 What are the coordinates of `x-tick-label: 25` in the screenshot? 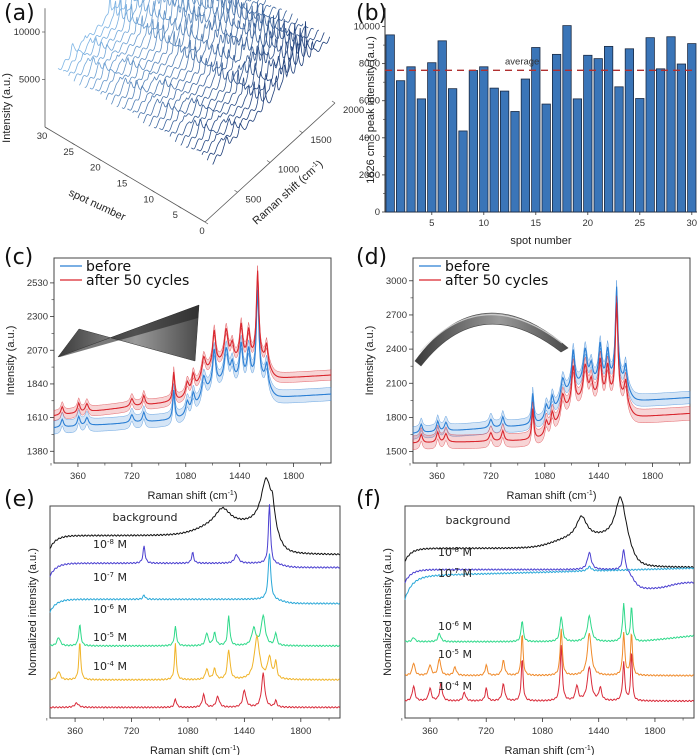 It's located at (640, 223).